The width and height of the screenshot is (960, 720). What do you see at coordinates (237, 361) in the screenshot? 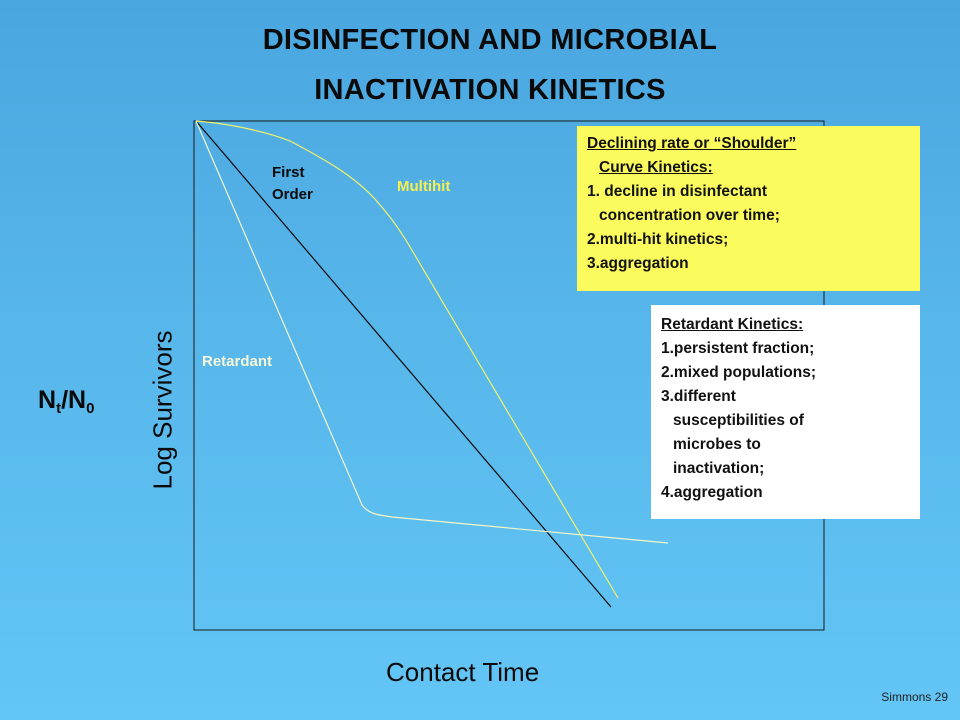
I see `retardant-label: Retardant` at bounding box center [237, 361].